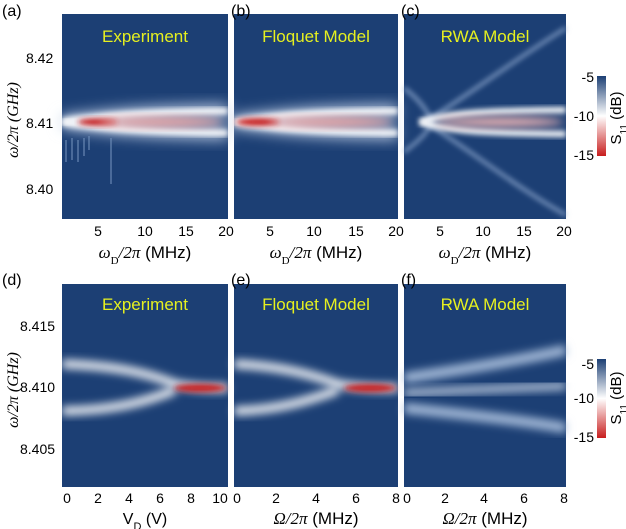 This screenshot has width=626, height=529. I want to click on panel-d-red-dip, so click(200, 388).